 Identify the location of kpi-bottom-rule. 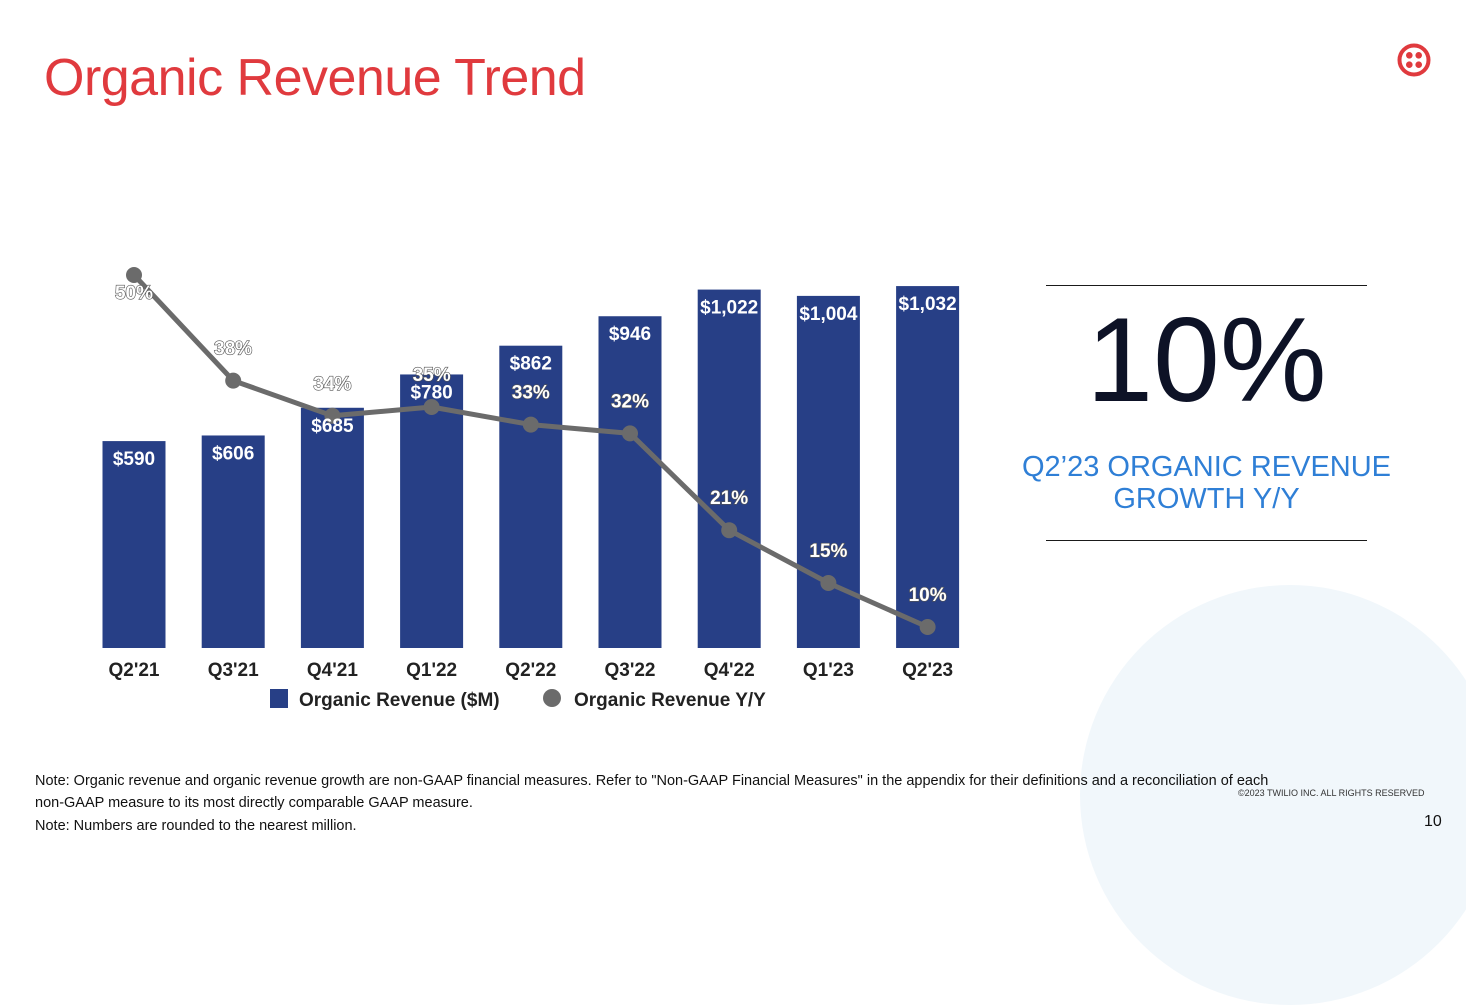
(1206, 540).